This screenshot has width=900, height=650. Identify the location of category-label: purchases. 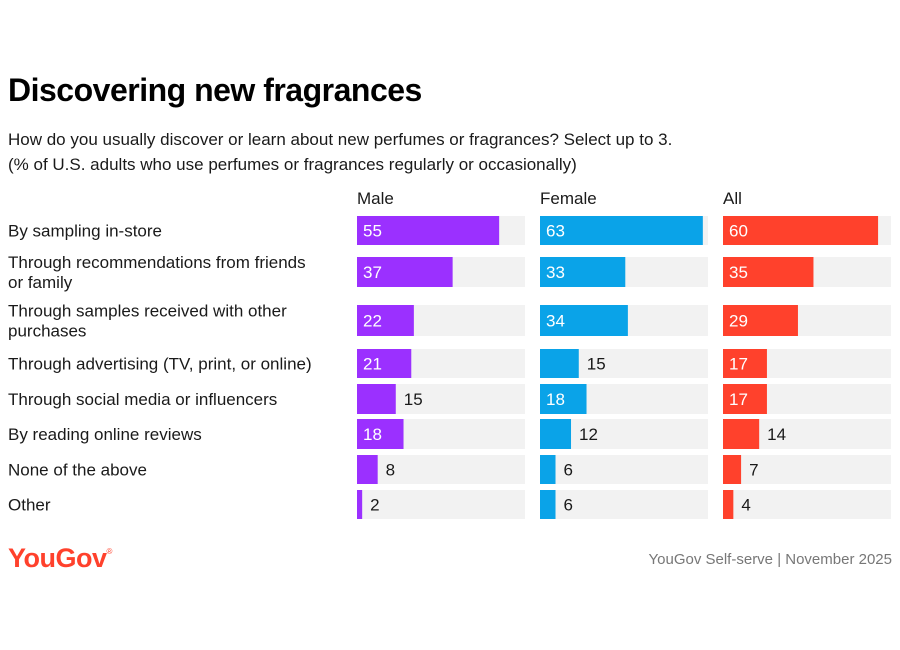
(47, 331).